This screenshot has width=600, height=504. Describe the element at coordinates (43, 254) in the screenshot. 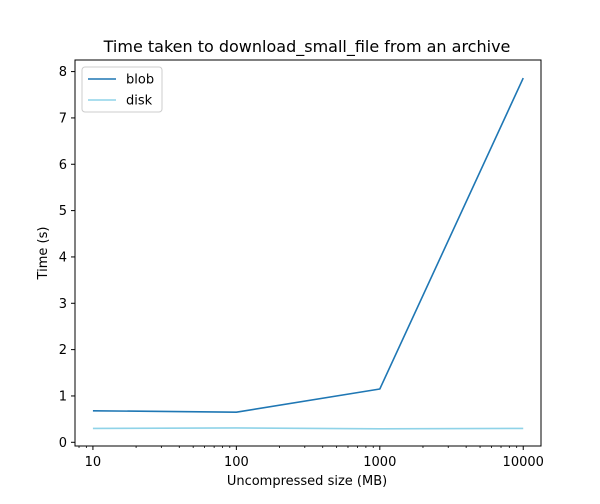

I see `y-axis-label: Time (s)` at that location.